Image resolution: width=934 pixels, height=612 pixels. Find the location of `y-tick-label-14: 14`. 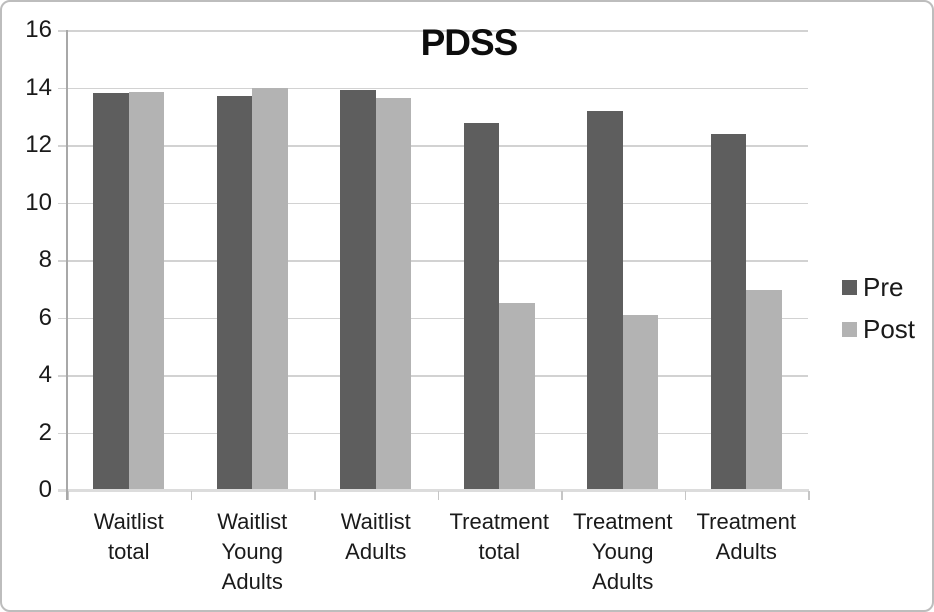

y-tick-label-14: 14 is located at coordinates (38, 87).